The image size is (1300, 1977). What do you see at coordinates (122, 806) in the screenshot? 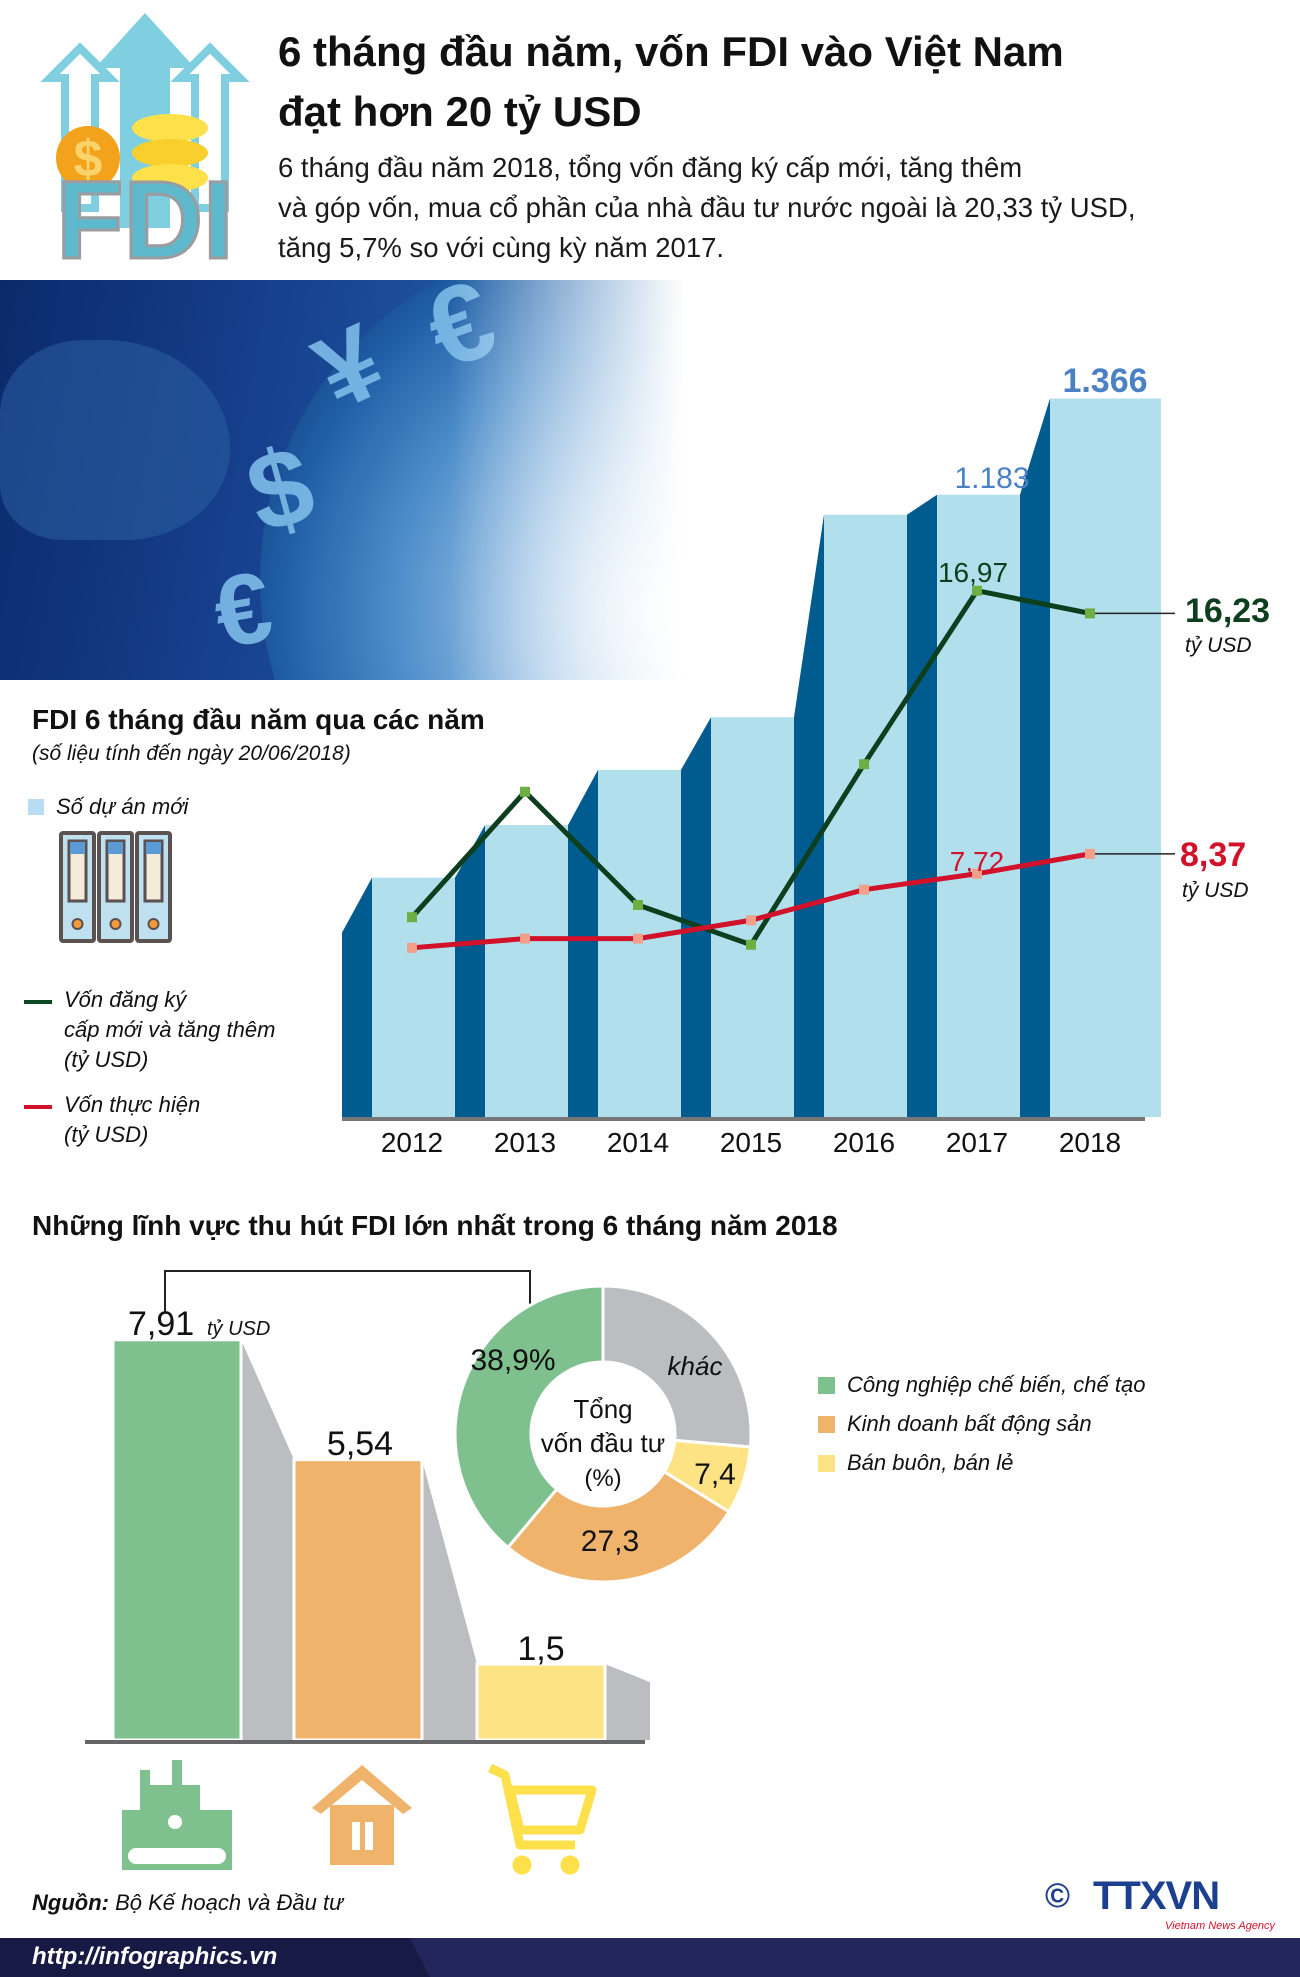
I see `legend-label: Số dự án mới` at bounding box center [122, 806].